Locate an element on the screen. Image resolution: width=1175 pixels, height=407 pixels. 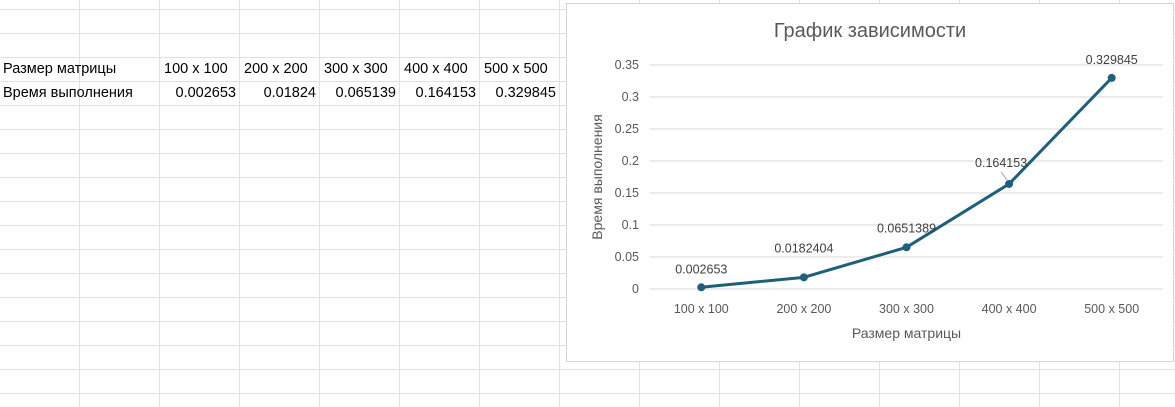
chart-title: График зависимости is located at coordinates (870, 31).